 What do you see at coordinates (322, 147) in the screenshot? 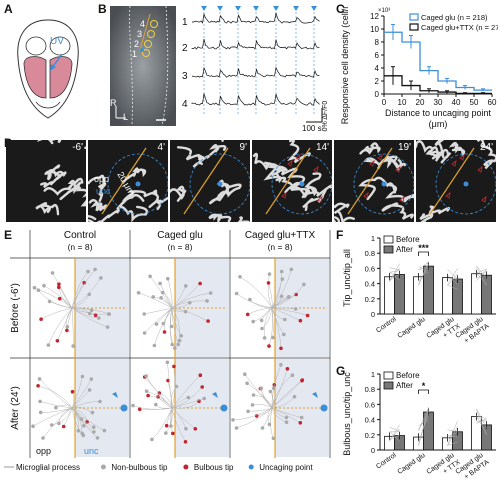
I see `frame-time: 14'` at bounding box center [322, 147].